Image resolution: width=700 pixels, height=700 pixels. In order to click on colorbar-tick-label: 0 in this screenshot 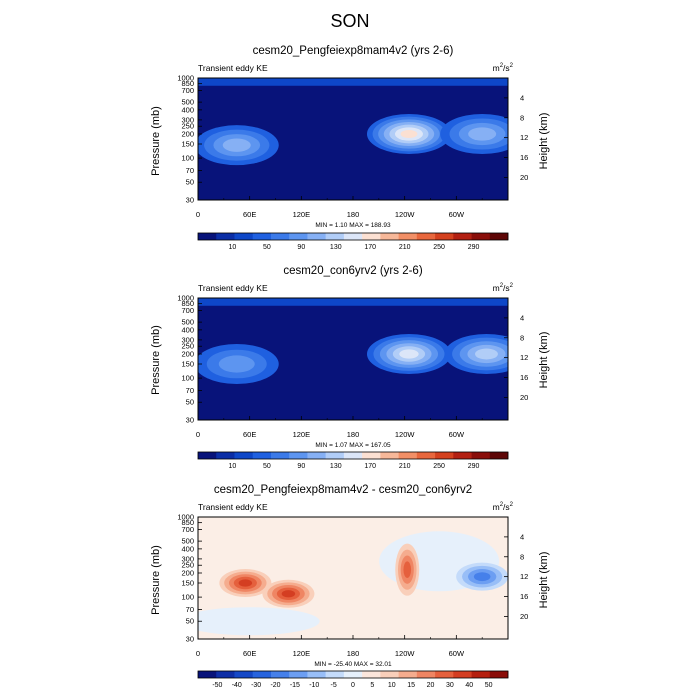, I will do `click(353, 685)`.